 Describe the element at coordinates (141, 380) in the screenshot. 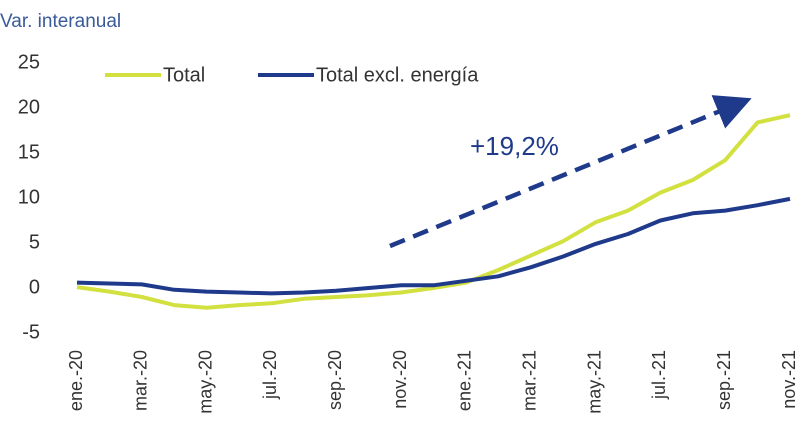

I see `x-tick-label: mar.-20` at that location.